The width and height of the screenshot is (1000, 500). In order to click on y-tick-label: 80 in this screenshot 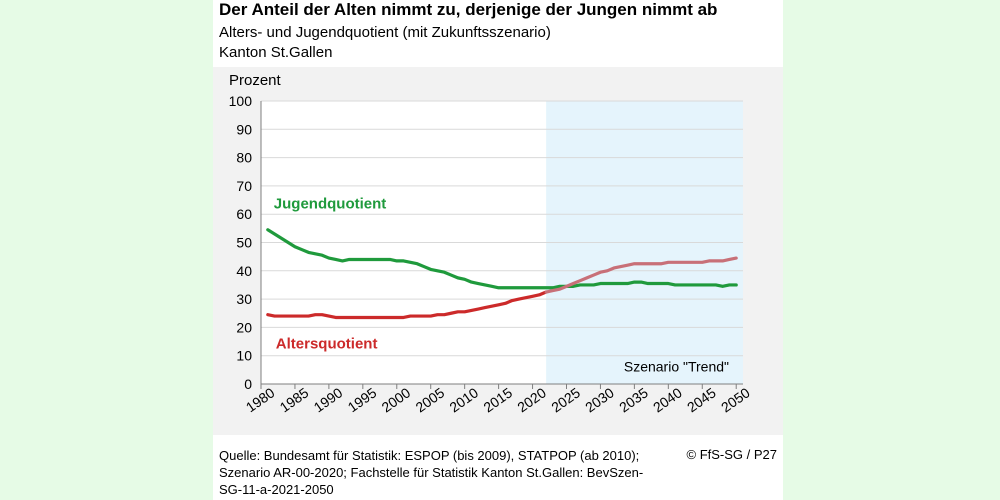, I will do `click(244, 158)`.